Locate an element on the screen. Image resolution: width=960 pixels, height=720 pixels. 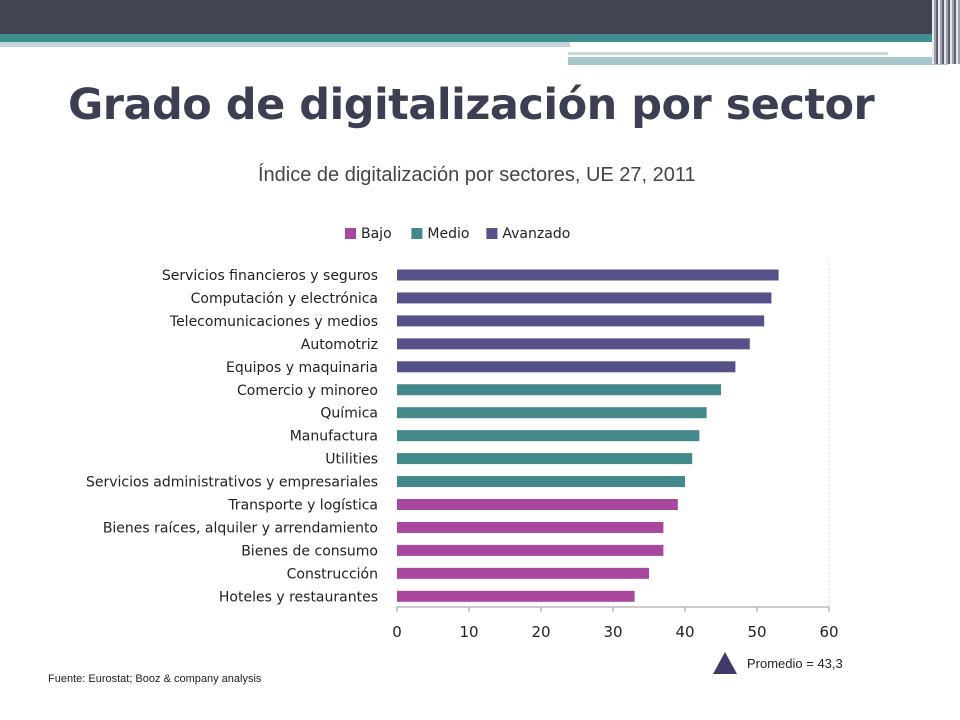
category-label: Transporte y logística is located at coordinates (302, 506).